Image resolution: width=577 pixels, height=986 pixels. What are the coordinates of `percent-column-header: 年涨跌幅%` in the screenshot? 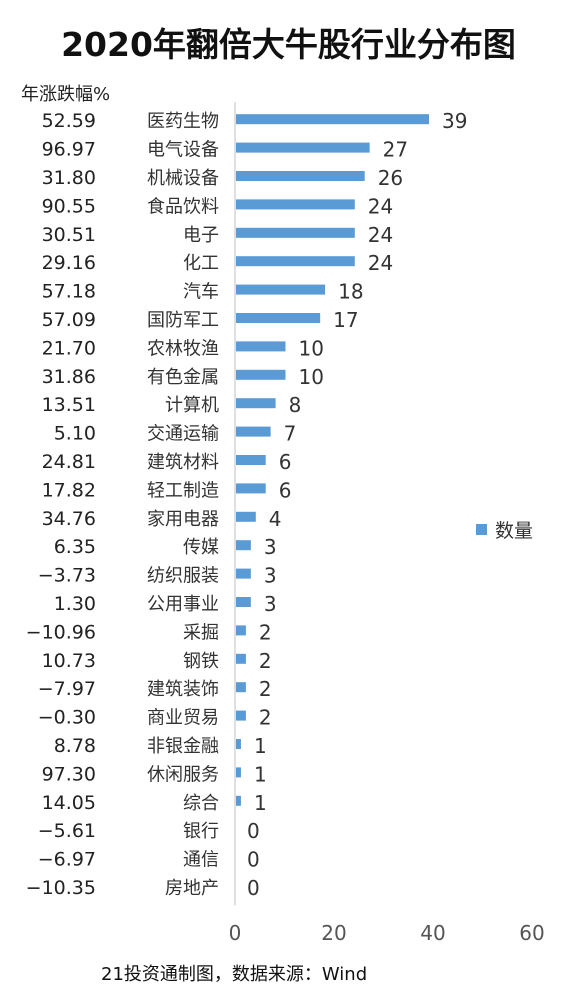 It's located at (66, 94).